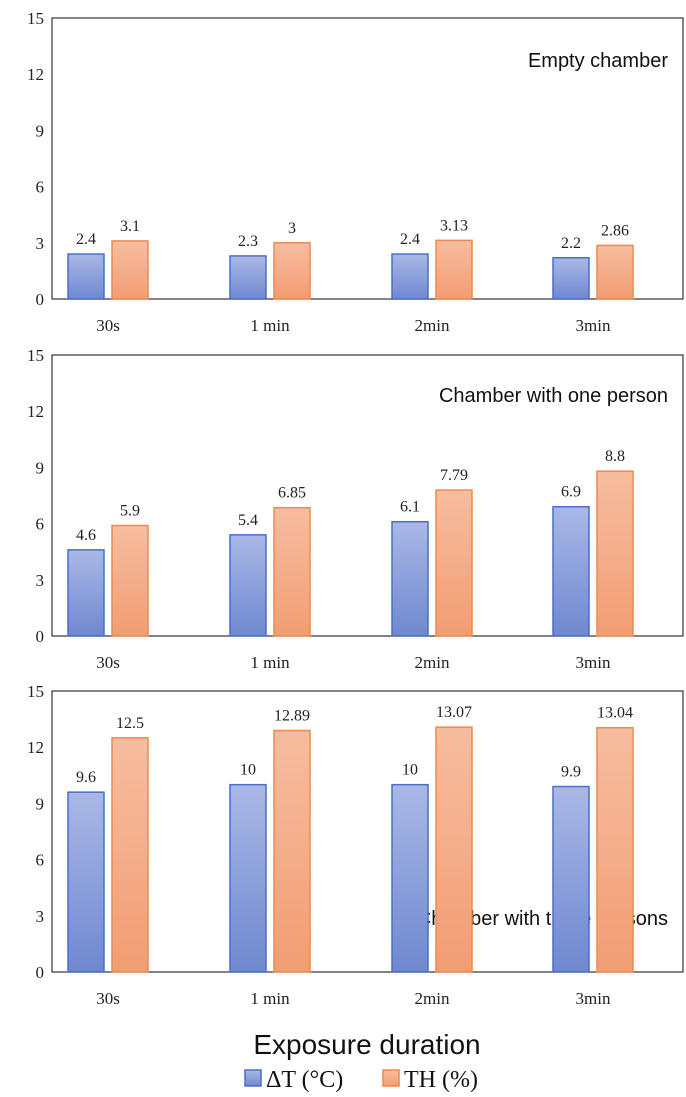  I want to click on data-label: 6.1, so click(410, 507).